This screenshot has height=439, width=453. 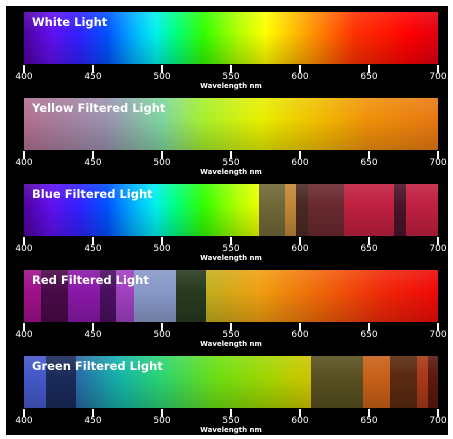 What do you see at coordinates (92, 194) in the screenshot?
I see `panel-title: Blue Filtered Light` at bounding box center [92, 194].